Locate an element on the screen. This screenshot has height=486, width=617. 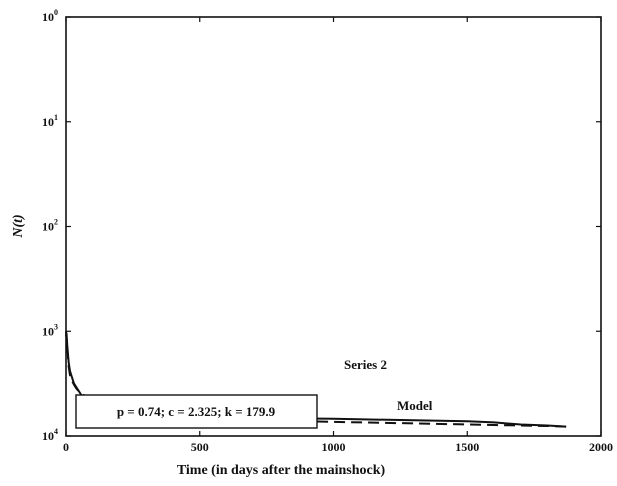
x-tick-label: 1500 is located at coordinates (467, 447).